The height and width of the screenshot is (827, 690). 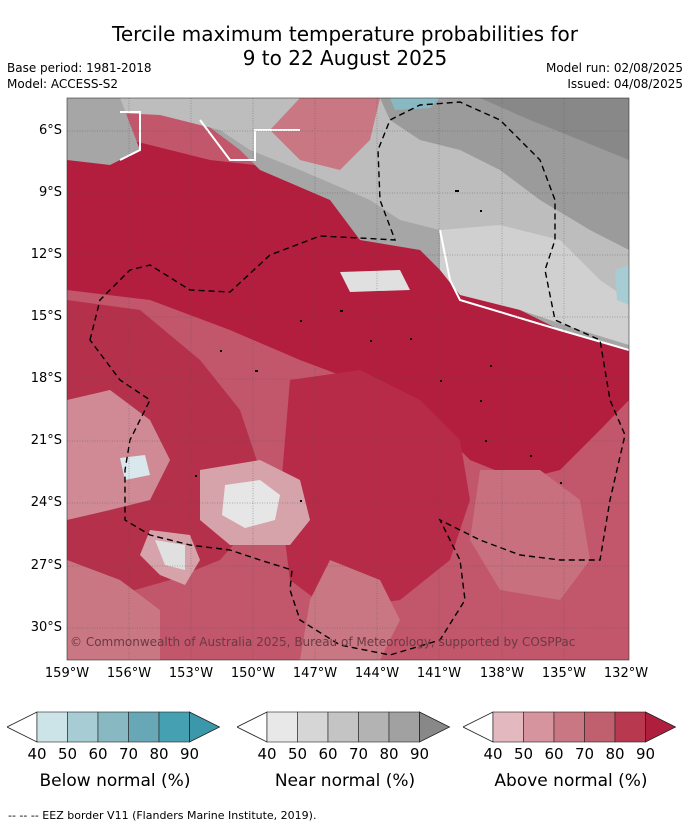 What do you see at coordinates (115, 781) in the screenshot?
I see `colorbar-label: Below normal (%)` at bounding box center [115, 781].